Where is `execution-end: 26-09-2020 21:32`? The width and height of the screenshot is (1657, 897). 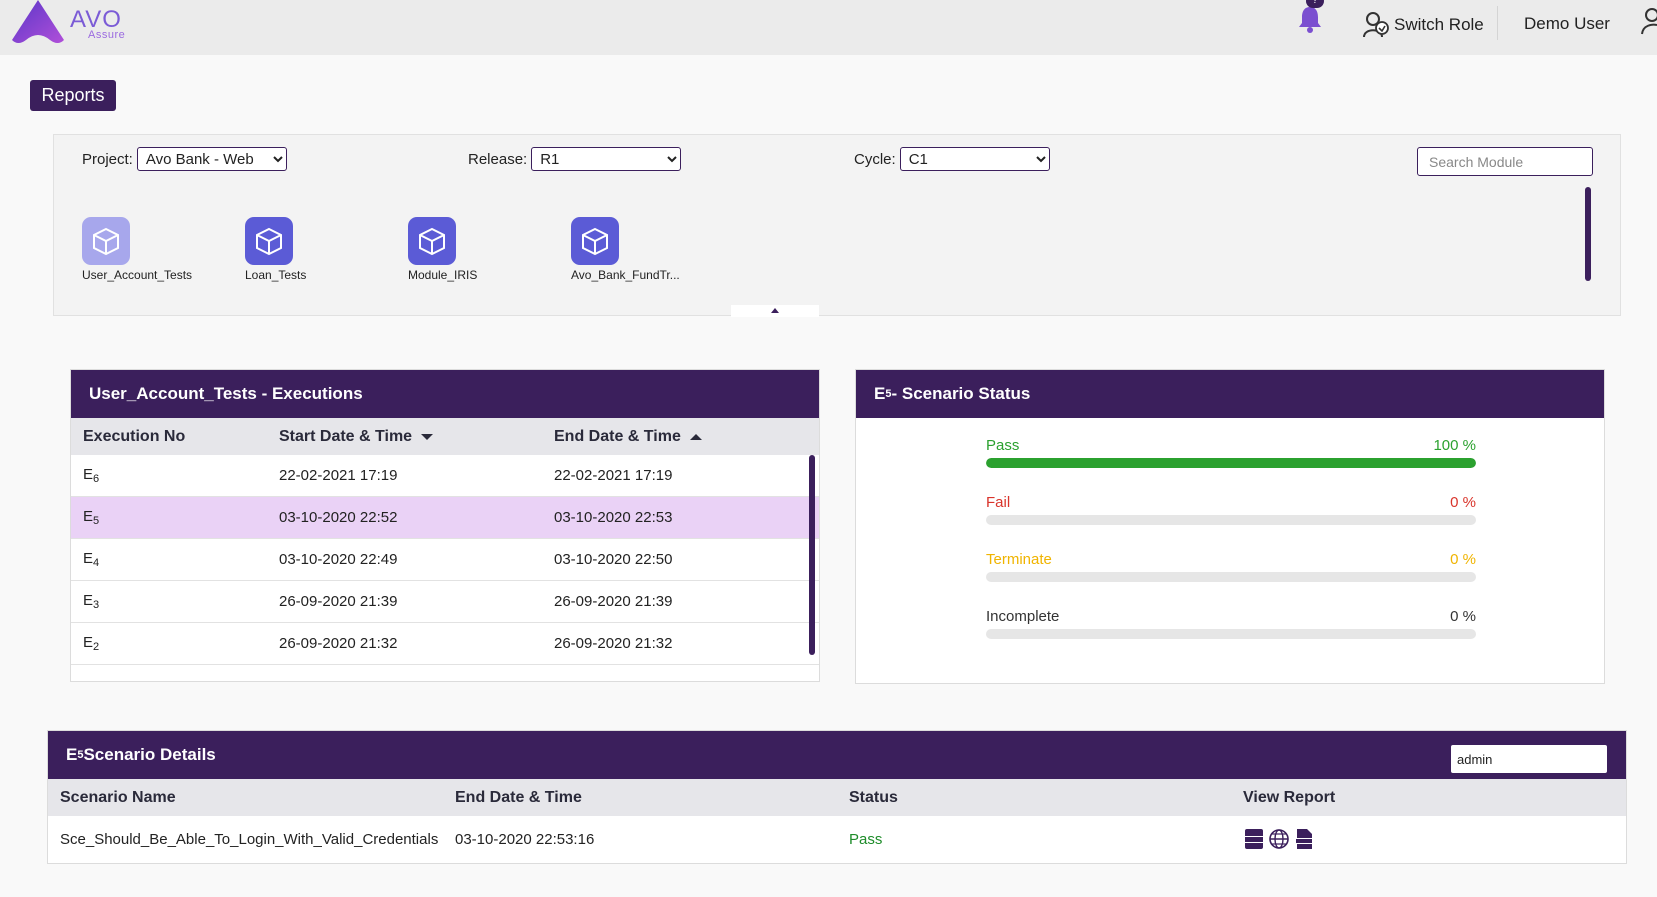 execution-end: 26-09-2020 21:32 is located at coordinates (613, 643).